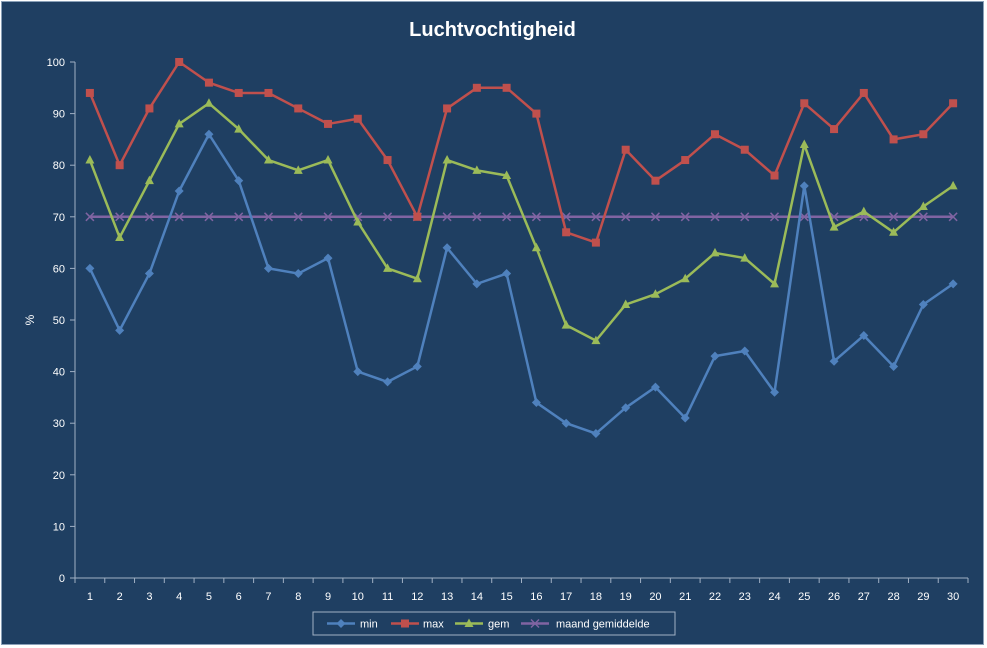 The height and width of the screenshot is (648, 987). I want to click on x-tick-label: 7, so click(268, 597).